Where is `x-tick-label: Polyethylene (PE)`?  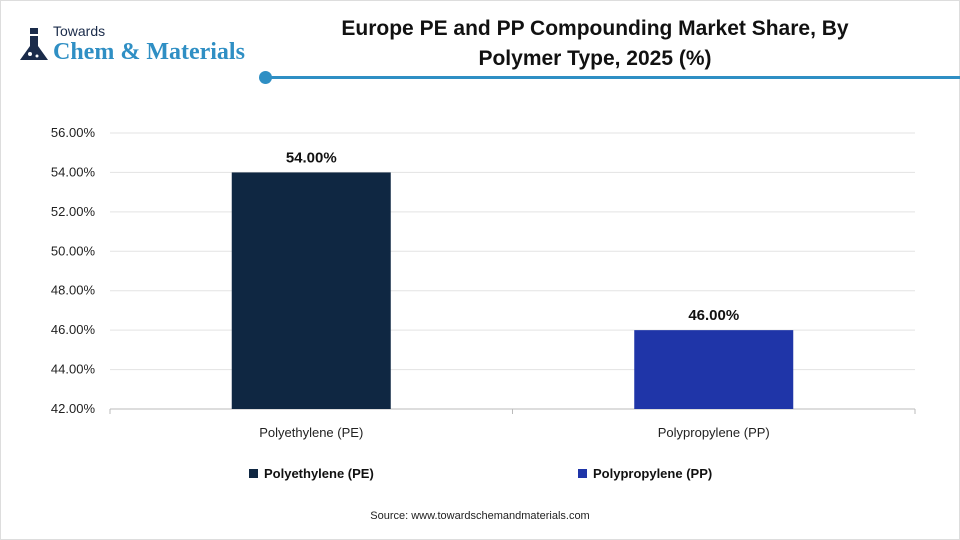
x-tick-label: Polyethylene (PE) is located at coordinates (311, 432).